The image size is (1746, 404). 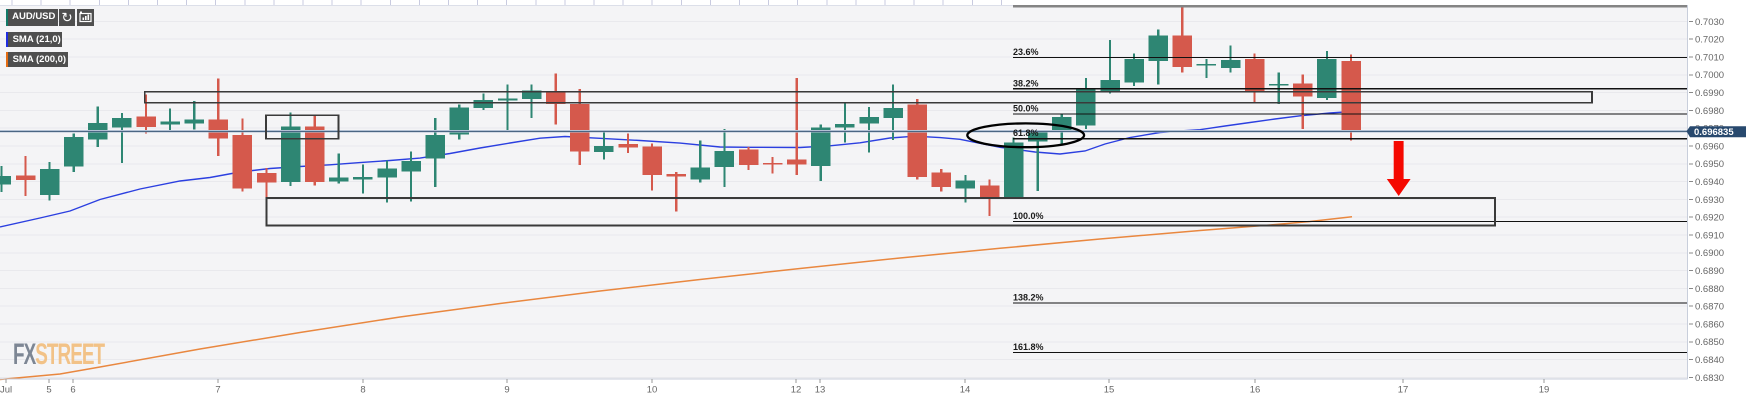 I want to click on svg-text: 50.0%, so click(x=1026, y=109).